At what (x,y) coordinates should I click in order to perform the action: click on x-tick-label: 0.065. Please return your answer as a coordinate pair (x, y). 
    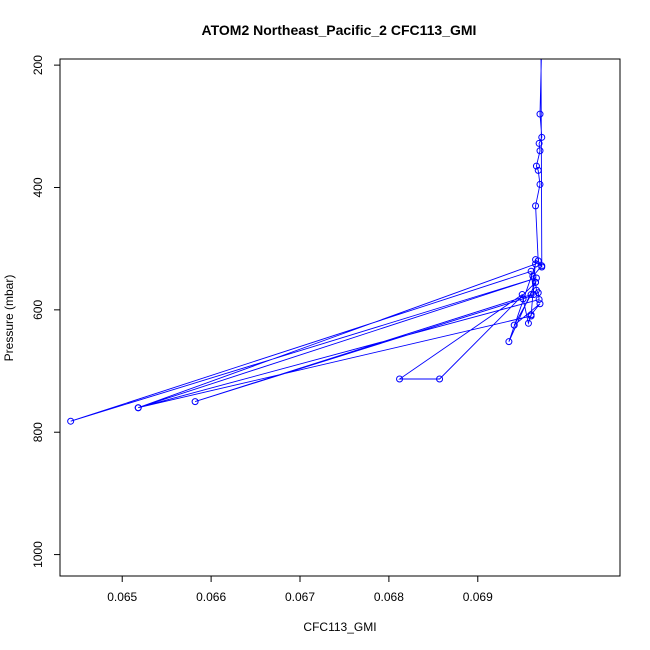
    Looking at the image, I should click on (122, 597).